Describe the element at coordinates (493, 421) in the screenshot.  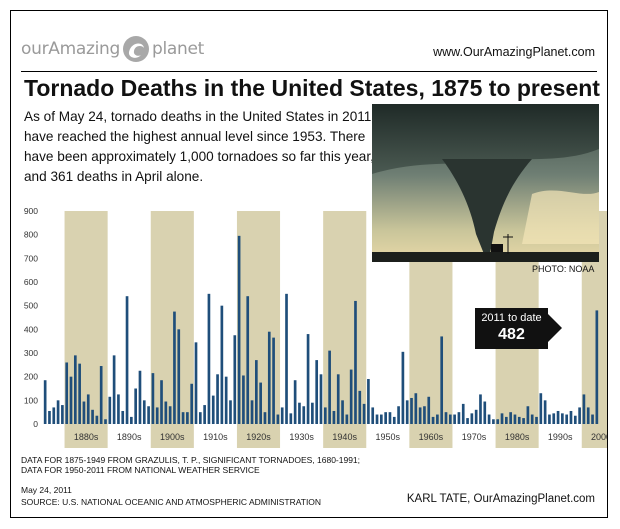
I see `bar-1979` at that location.